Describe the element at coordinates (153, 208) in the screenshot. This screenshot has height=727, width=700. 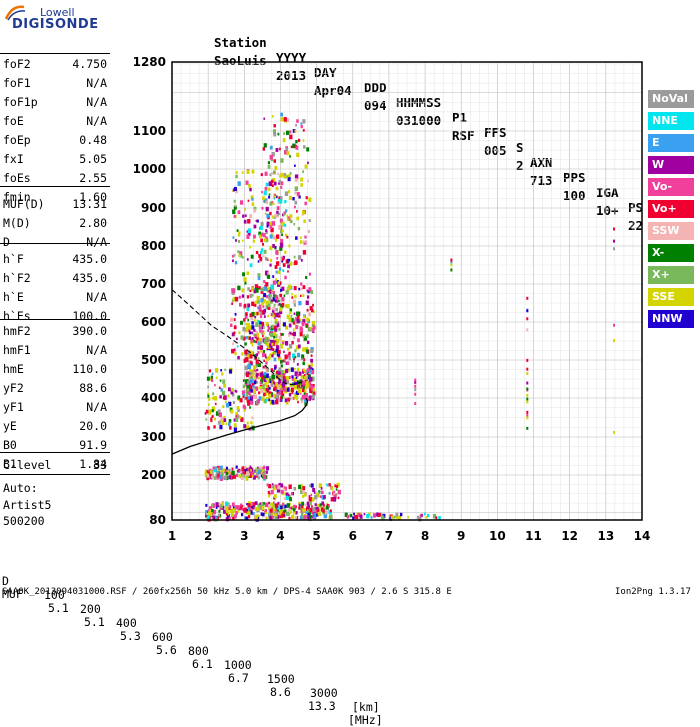
I see `y-tick-label: 900` at that location.